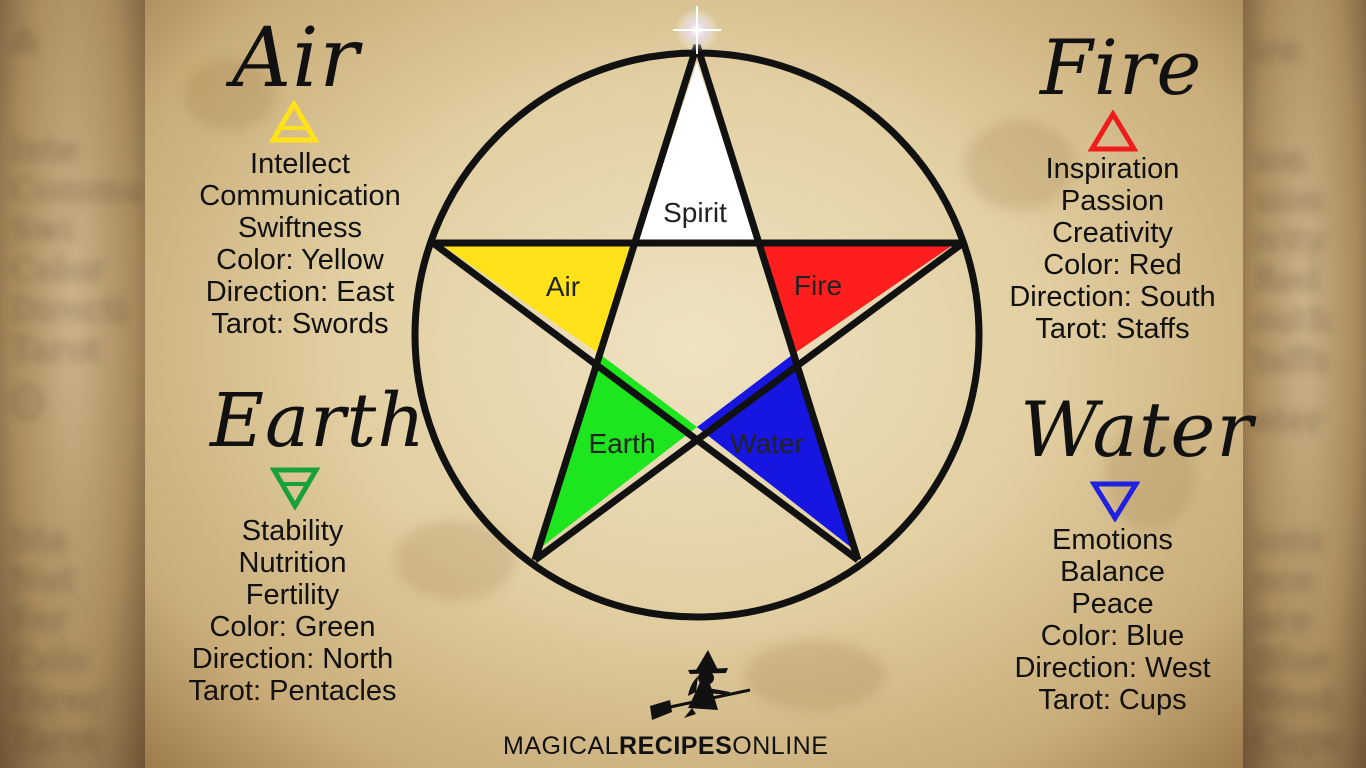 Image resolution: width=1366 pixels, height=768 pixels. I want to click on air-attribute: Communication, so click(300, 196).